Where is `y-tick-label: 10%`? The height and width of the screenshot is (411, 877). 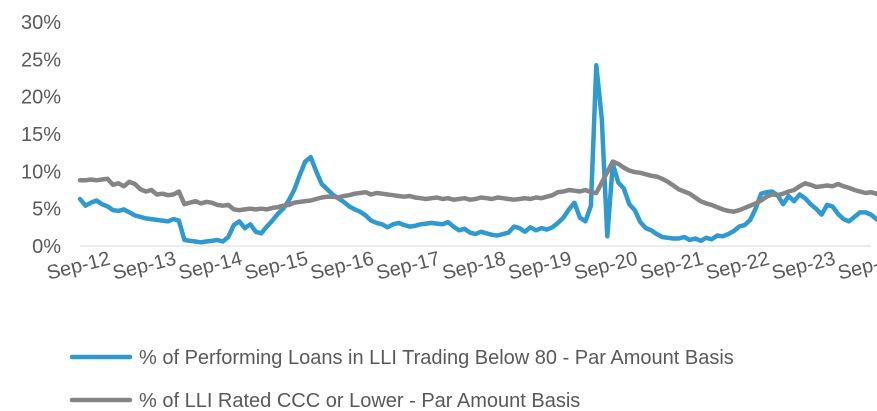
y-tick-label: 10% is located at coordinates (41, 172).